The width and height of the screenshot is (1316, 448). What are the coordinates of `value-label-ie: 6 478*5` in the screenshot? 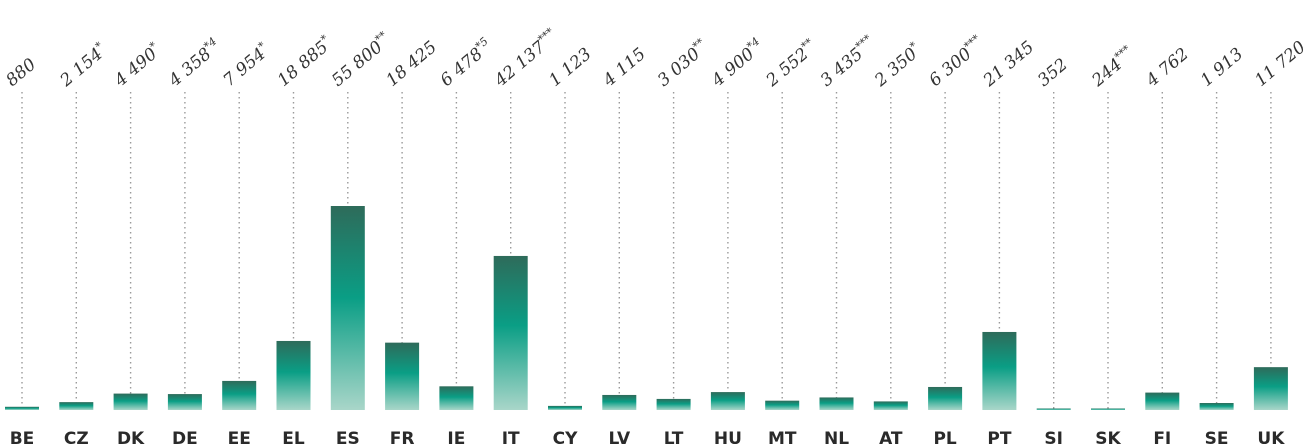 It's located at (465, 63).